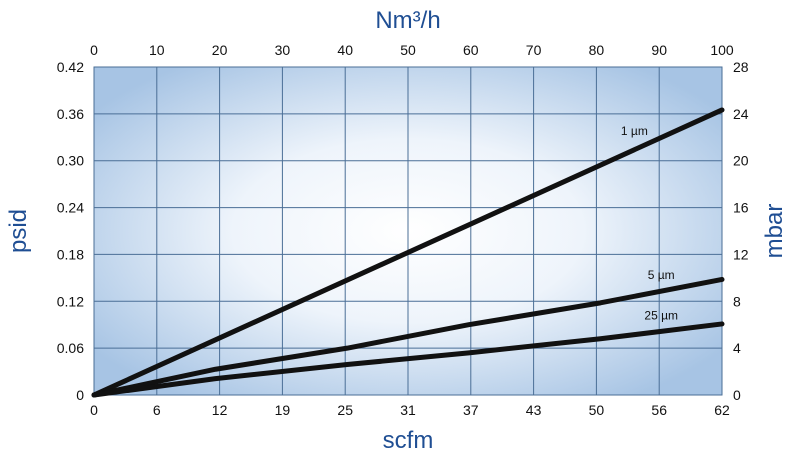  I want to click on series-label-1: 1 µm, so click(634, 131).